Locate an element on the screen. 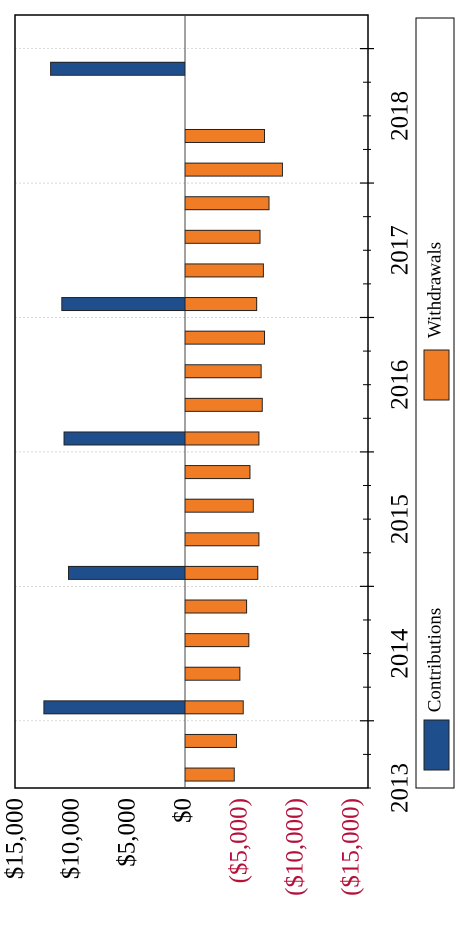  x-tick-labels-group: 2013 2014 2015 2016 2017 2018 is located at coordinates (400, 452).